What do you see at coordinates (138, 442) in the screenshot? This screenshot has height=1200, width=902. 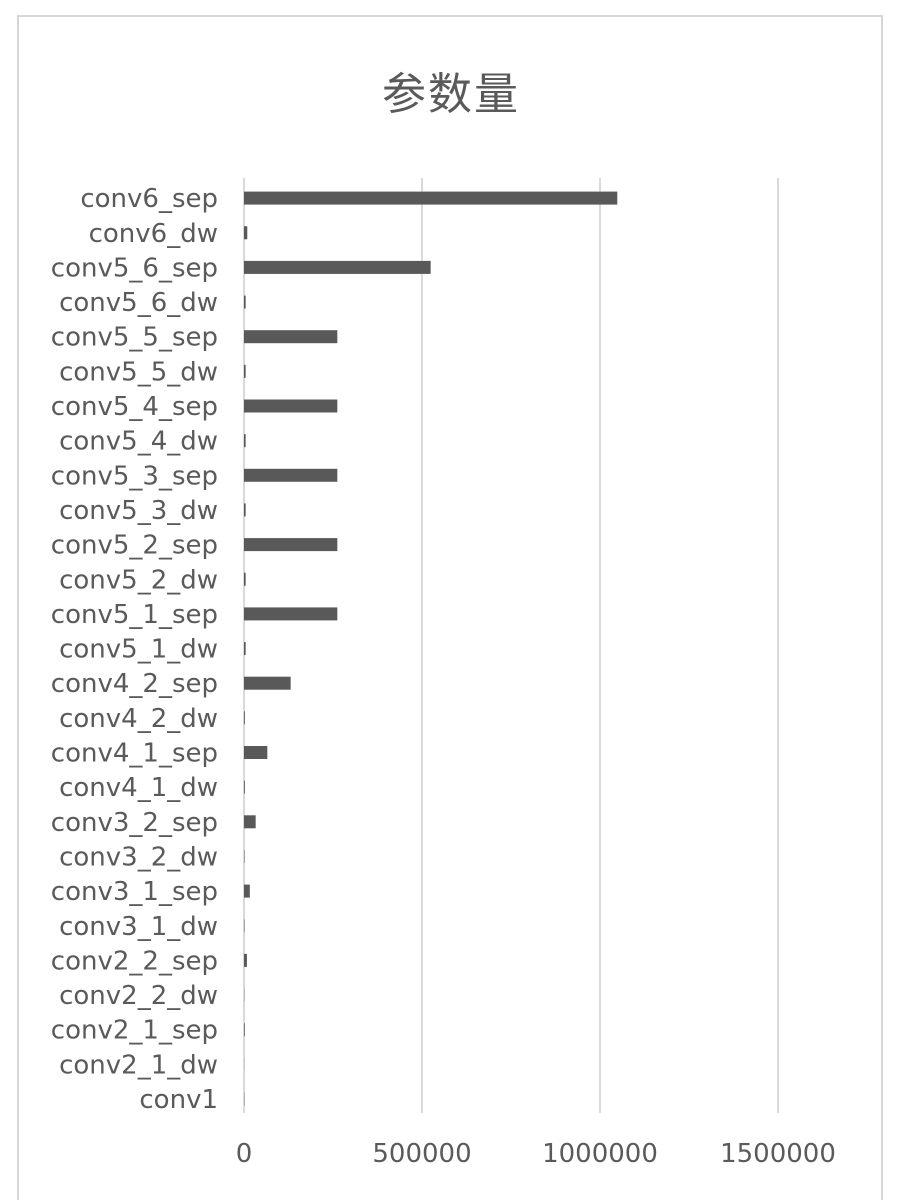 I see `category-label-conv5_4_dw: conv5_4_dw` at bounding box center [138, 442].